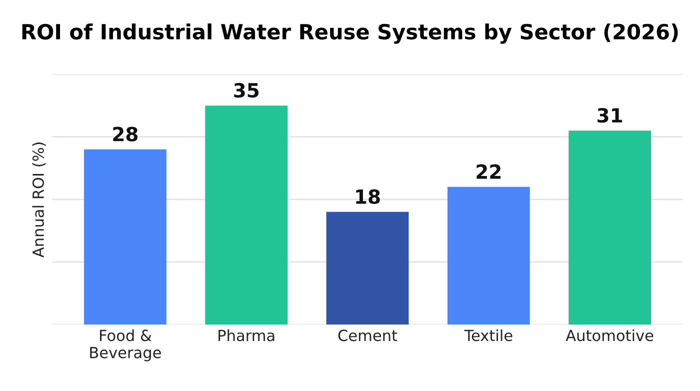  What do you see at coordinates (39, 200) in the screenshot?
I see `y-axis-title: Annual ROI (%)` at bounding box center [39, 200].